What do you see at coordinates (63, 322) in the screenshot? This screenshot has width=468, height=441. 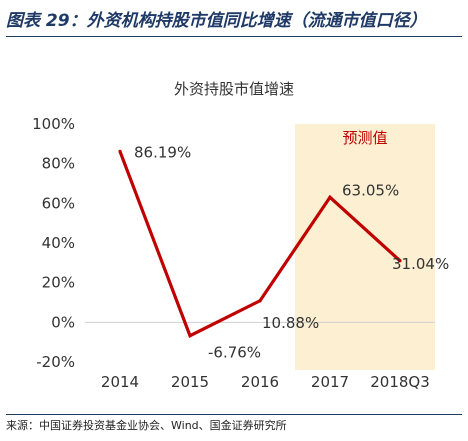 I see `y-tick-label: 0%` at bounding box center [63, 322].